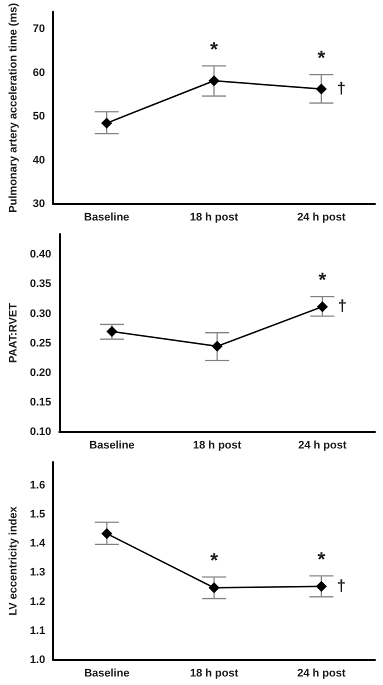  I want to click on y-tick-label: 0.40, so click(41, 254).